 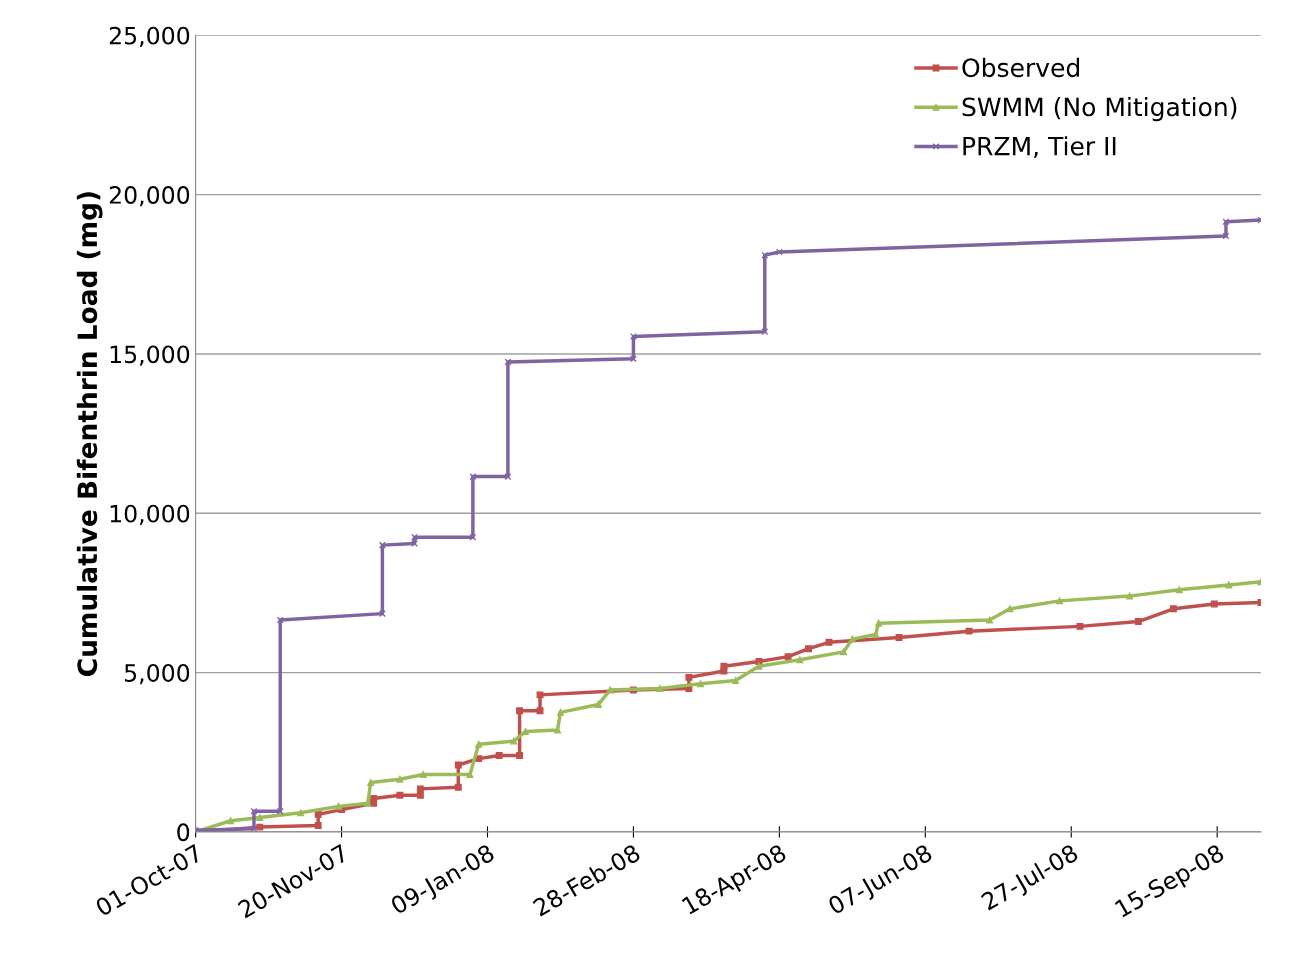 What do you see at coordinates (89, 434) in the screenshot?
I see `y-axis-title: Cumulative Bifenthrin Load (mg)` at bounding box center [89, 434].